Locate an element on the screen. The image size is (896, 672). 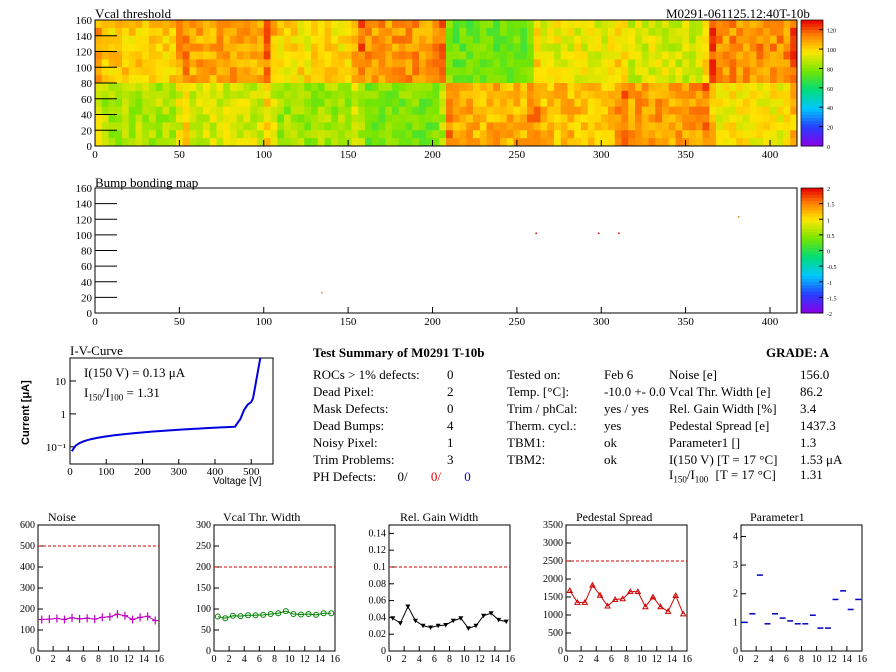
bump-color-scale: -2-1.5-1-0.500.511.52 is located at coordinates (818, 252).